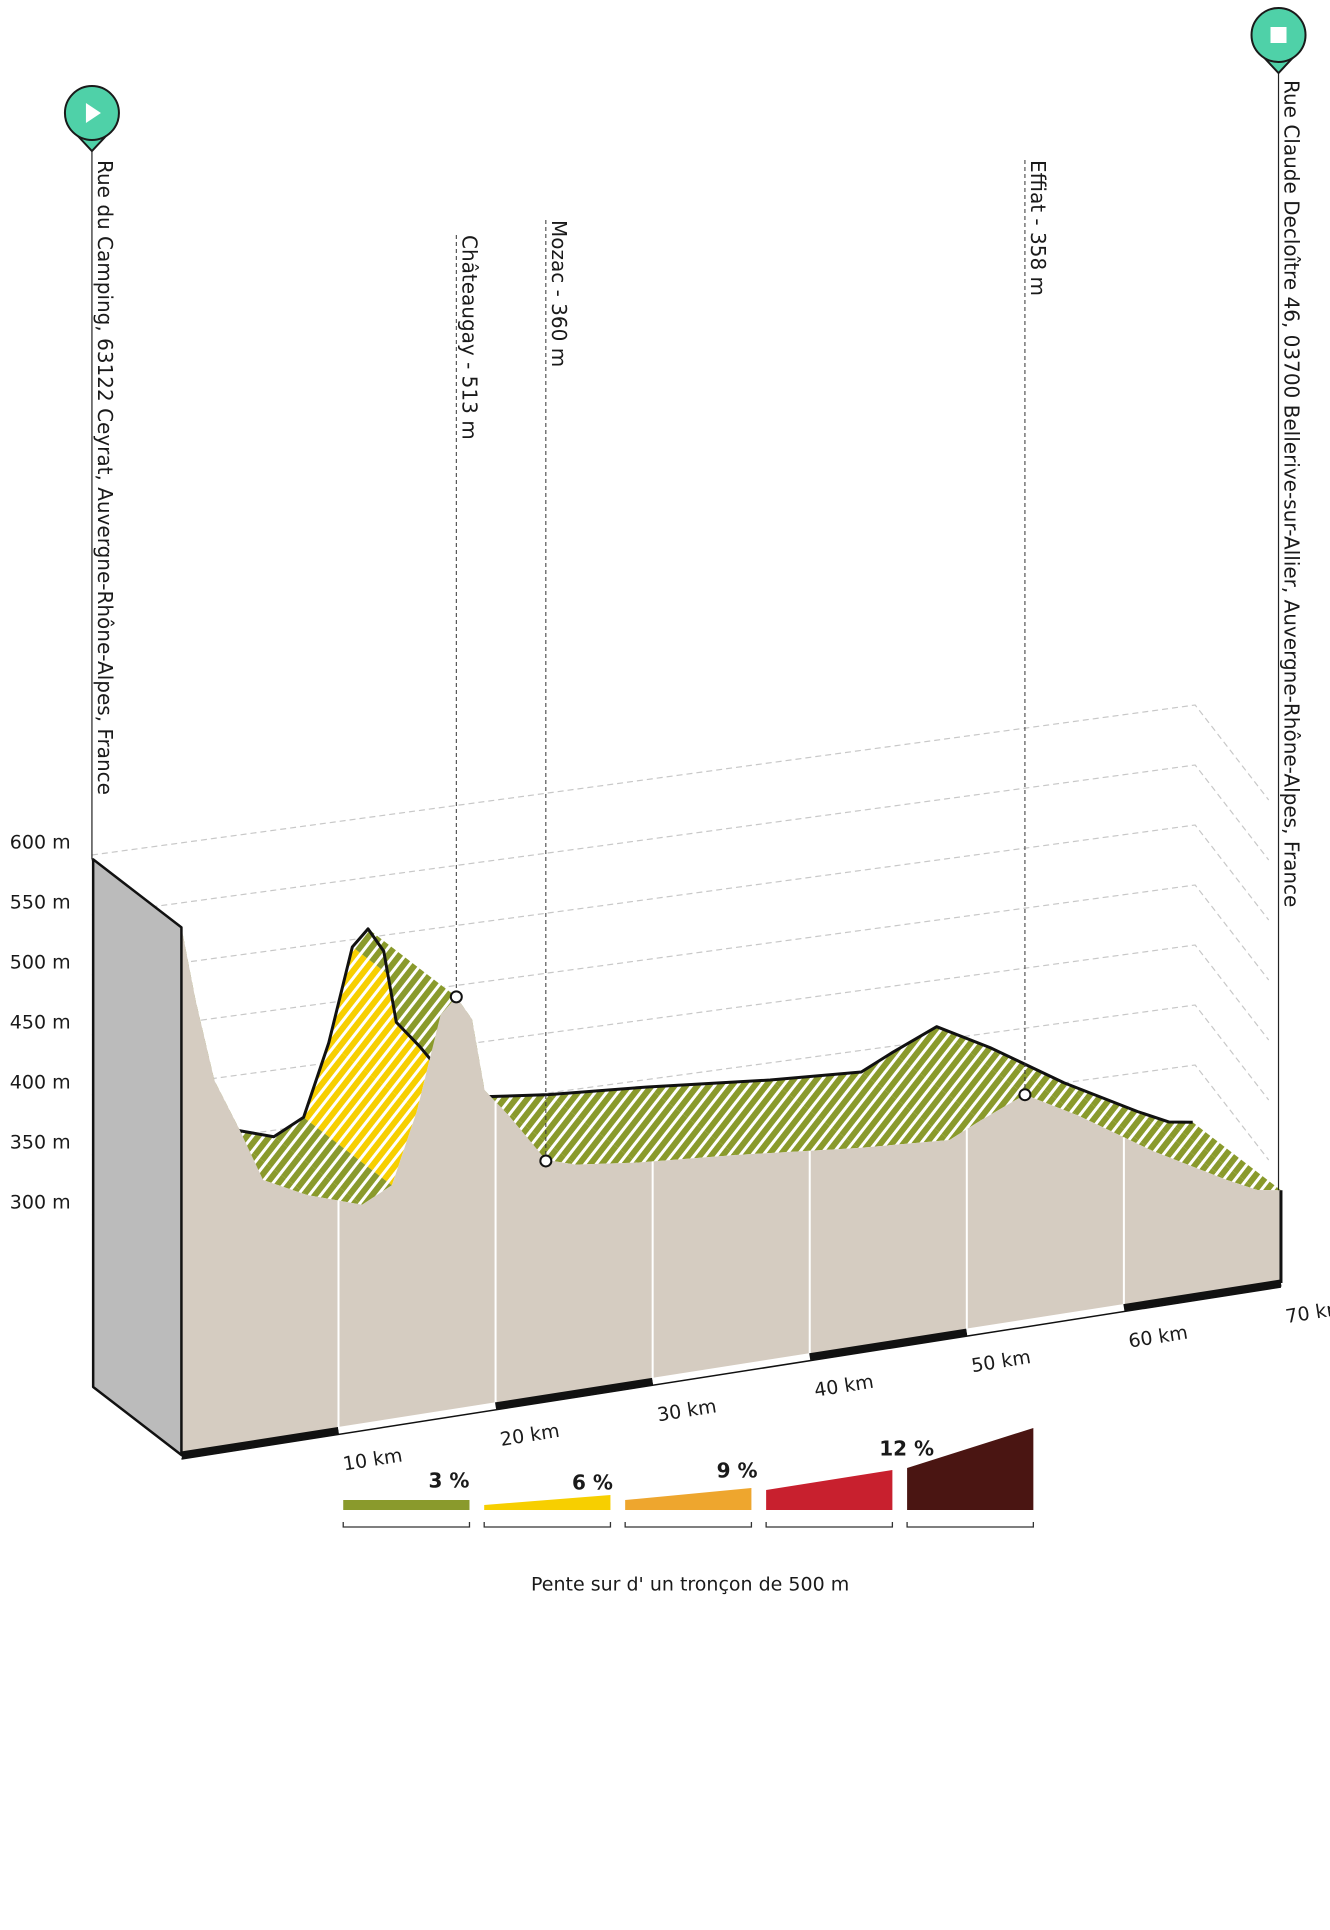  Describe the element at coordinates (737, 1471) in the screenshot. I see `legend-label: 9 %` at that location.